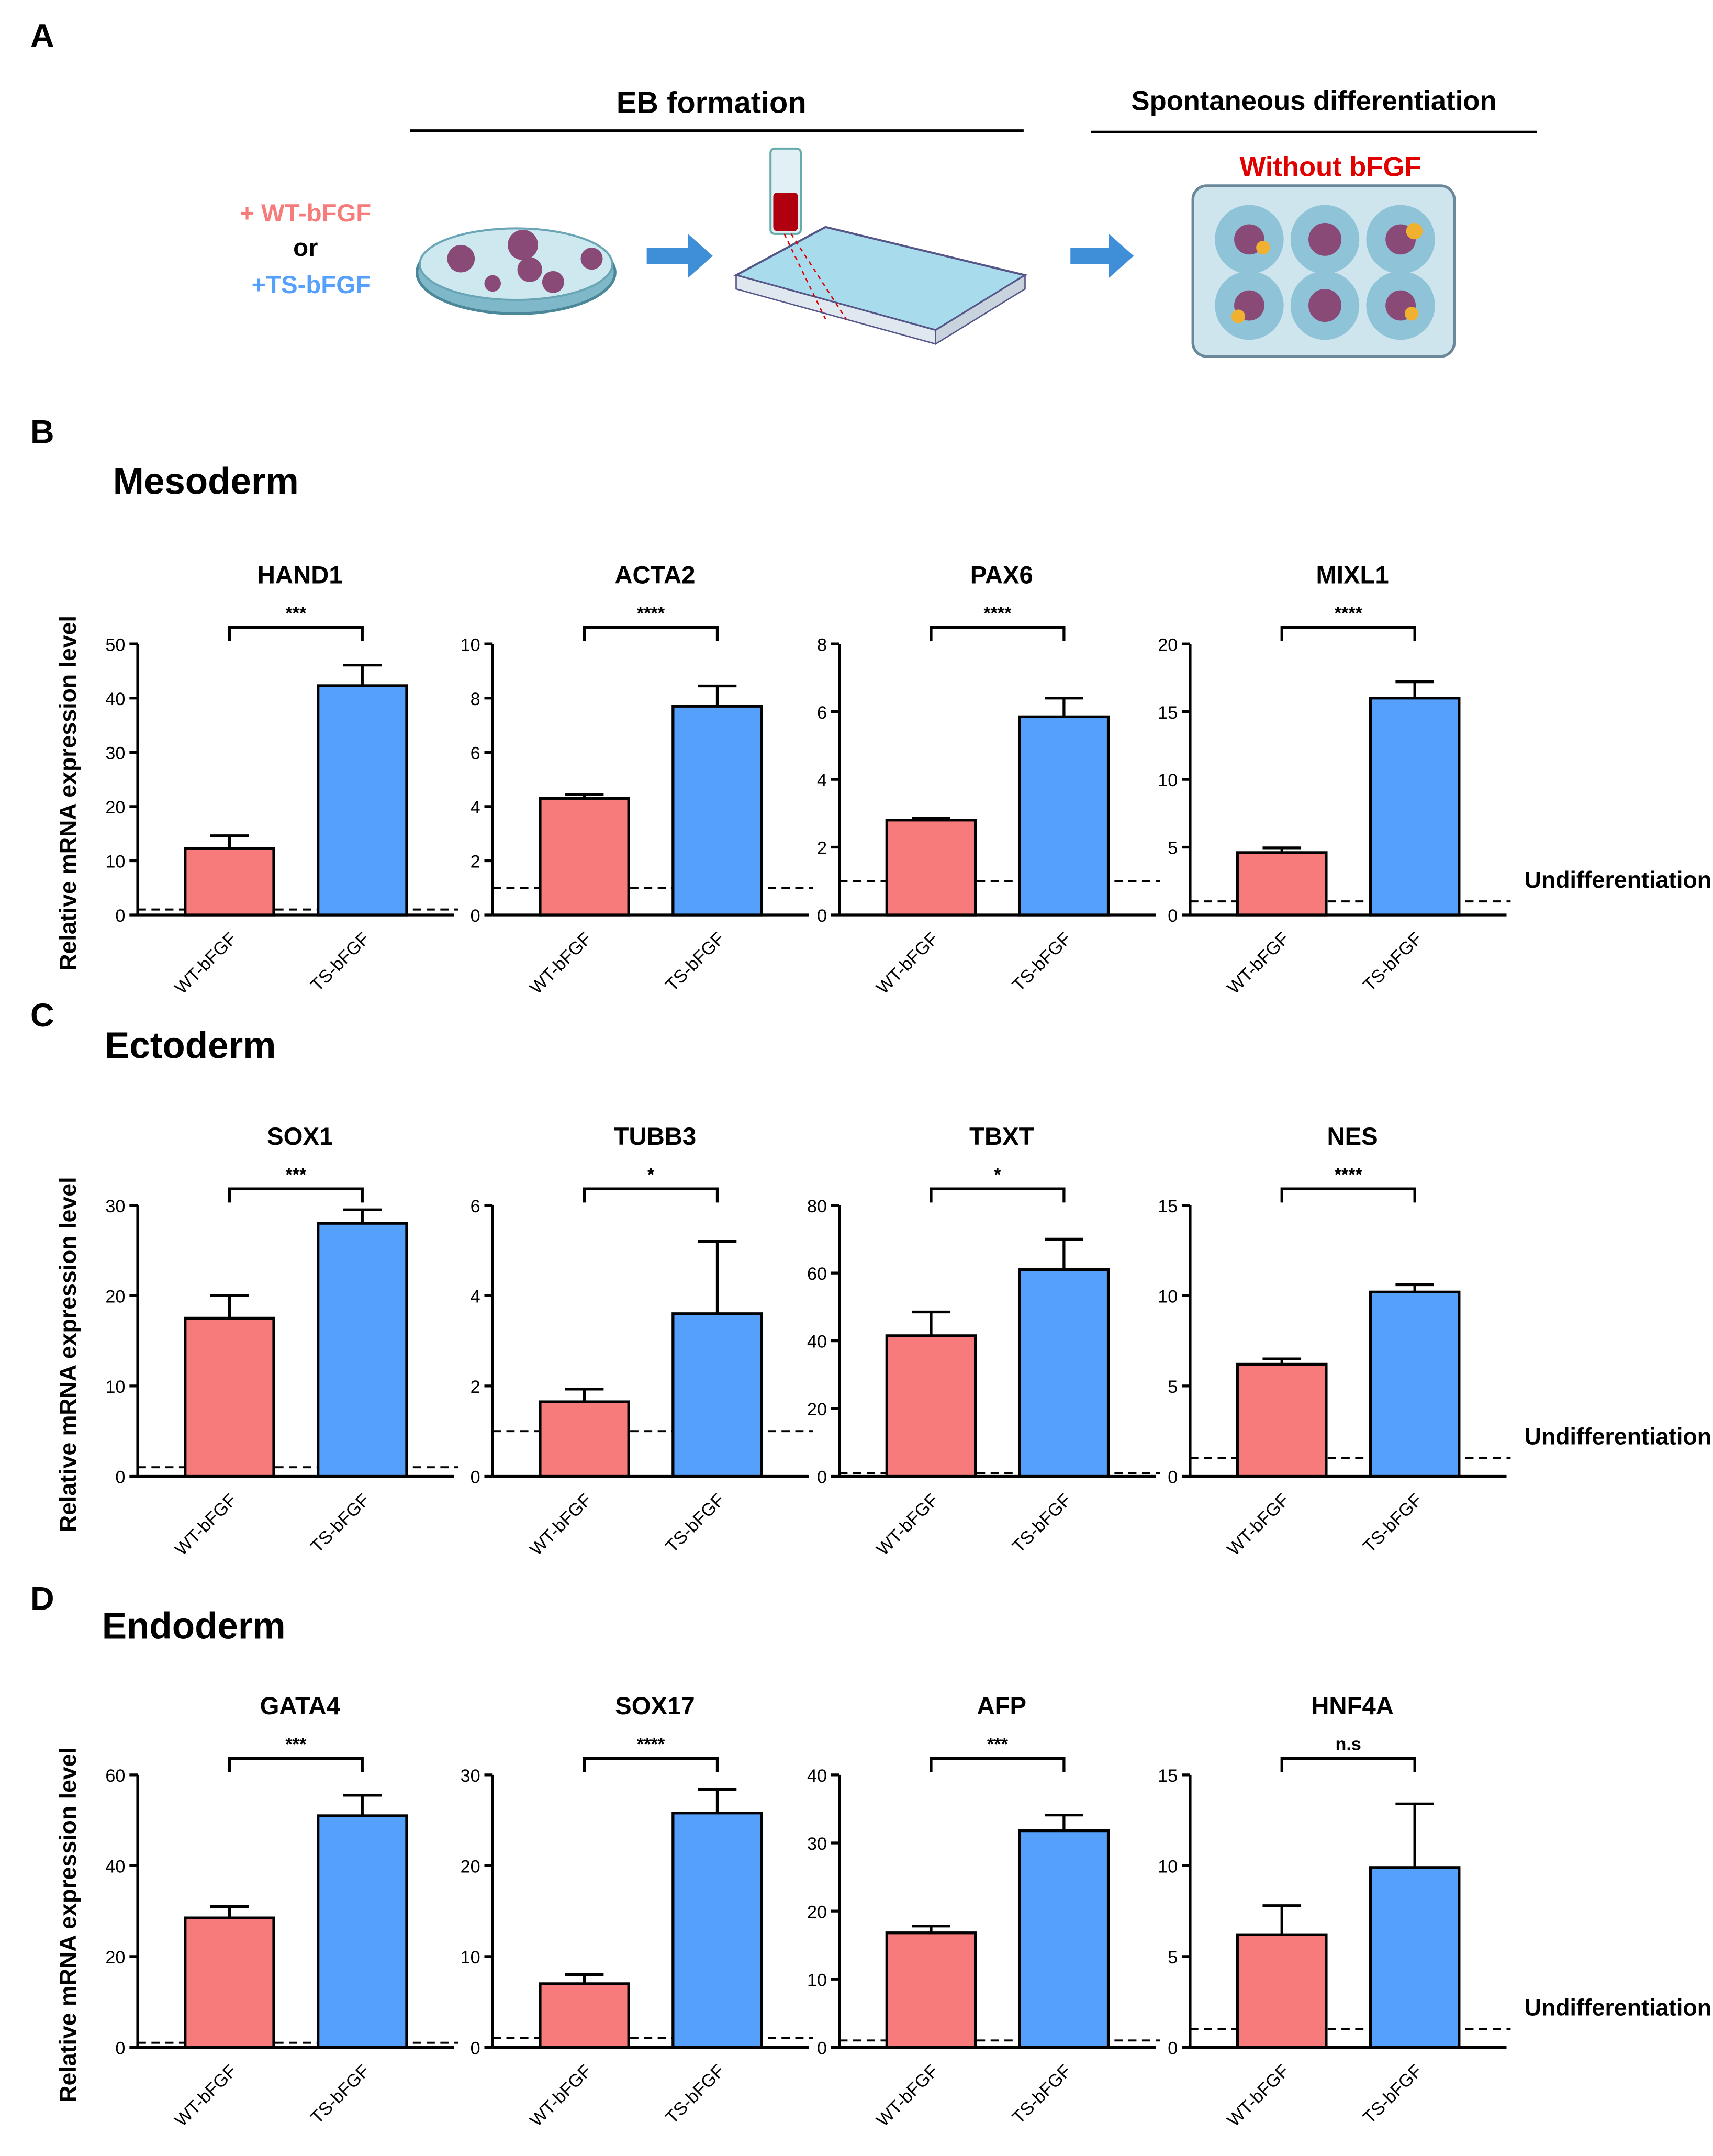 Image resolution: width=1713 pixels, height=2156 pixels. I want to click on without-label: Without bFGF, so click(1331, 166).